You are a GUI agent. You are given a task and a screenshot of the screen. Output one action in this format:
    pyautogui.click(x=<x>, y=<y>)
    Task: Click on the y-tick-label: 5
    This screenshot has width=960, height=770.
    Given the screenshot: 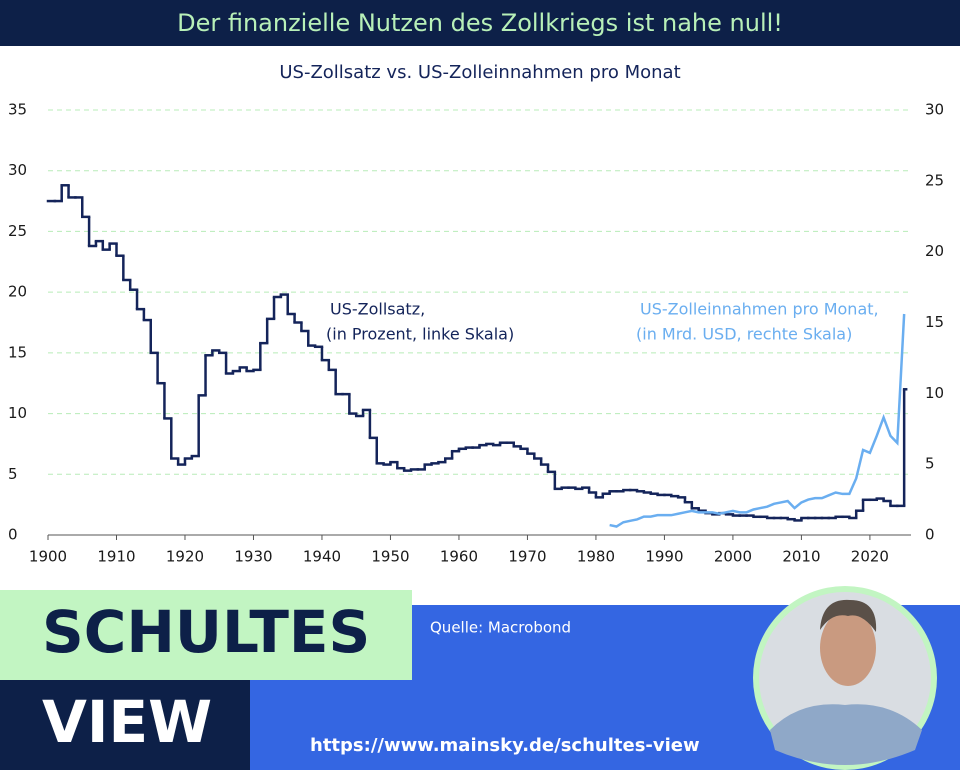 What is the action you would take?
    pyautogui.click(x=13, y=474)
    